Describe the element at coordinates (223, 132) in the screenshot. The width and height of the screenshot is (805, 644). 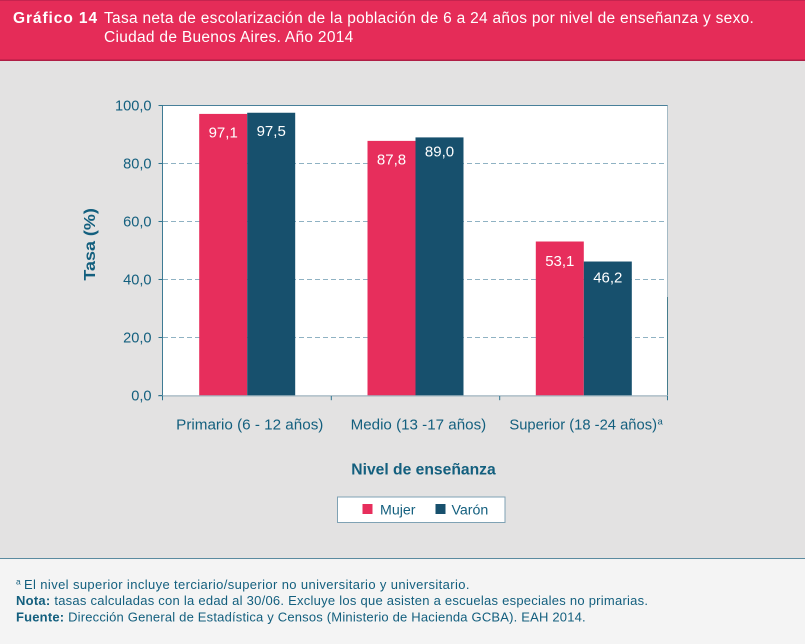
I see `svg-text: 97,1` at that location.